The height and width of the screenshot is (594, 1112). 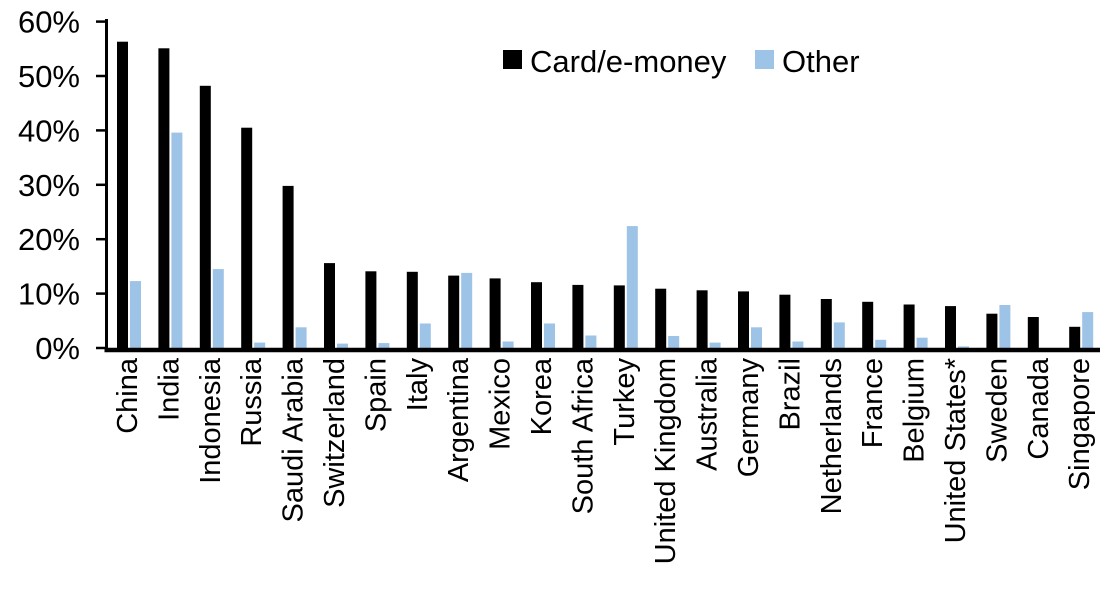 I want to click on legend: Card/e-money Other, so click(x=681, y=61).